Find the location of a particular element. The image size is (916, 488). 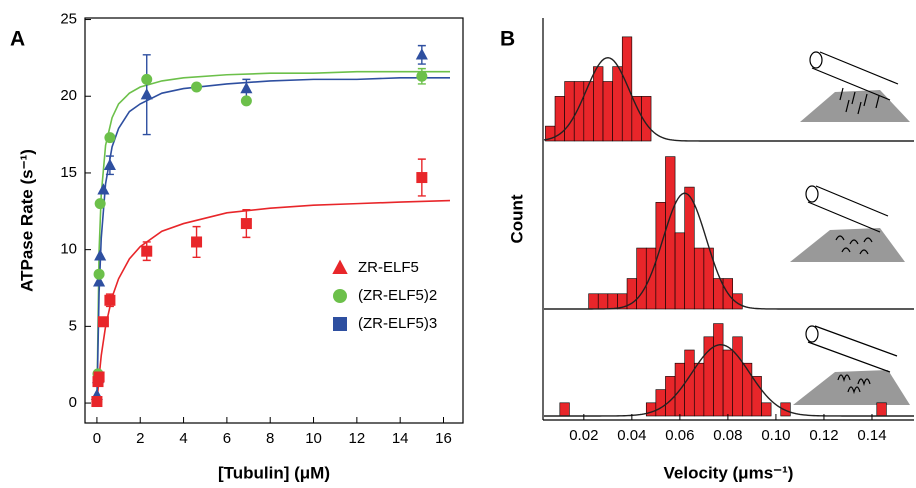

cartoon-middle is located at coordinates (847, 223).